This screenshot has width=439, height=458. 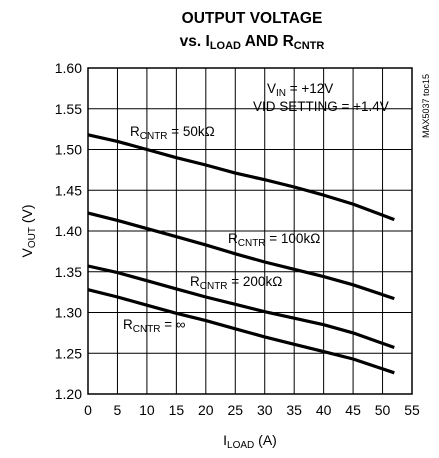 What do you see at coordinates (225, 46) in the screenshot?
I see `title-line2-sub1: LOAD` at bounding box center [225, 46].